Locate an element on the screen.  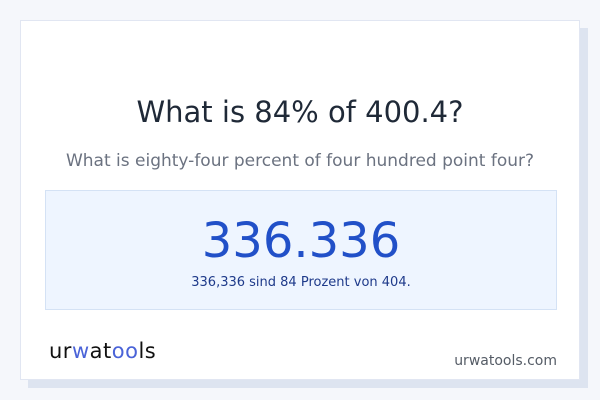
logo-part: ls is located at coordinates (147, 351).